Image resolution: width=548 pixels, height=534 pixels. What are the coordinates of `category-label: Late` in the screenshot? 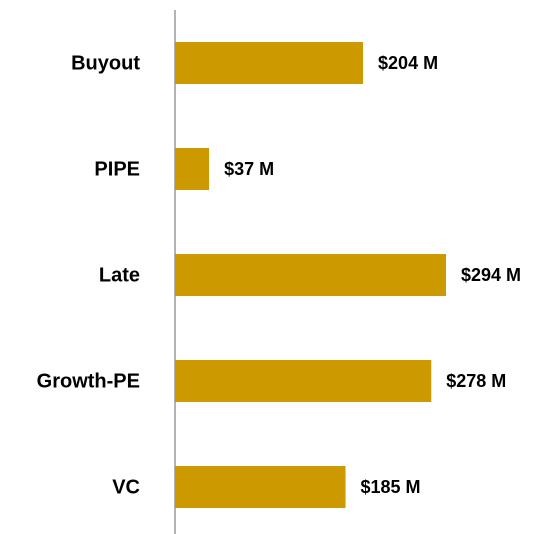 It's located at (119, 275).